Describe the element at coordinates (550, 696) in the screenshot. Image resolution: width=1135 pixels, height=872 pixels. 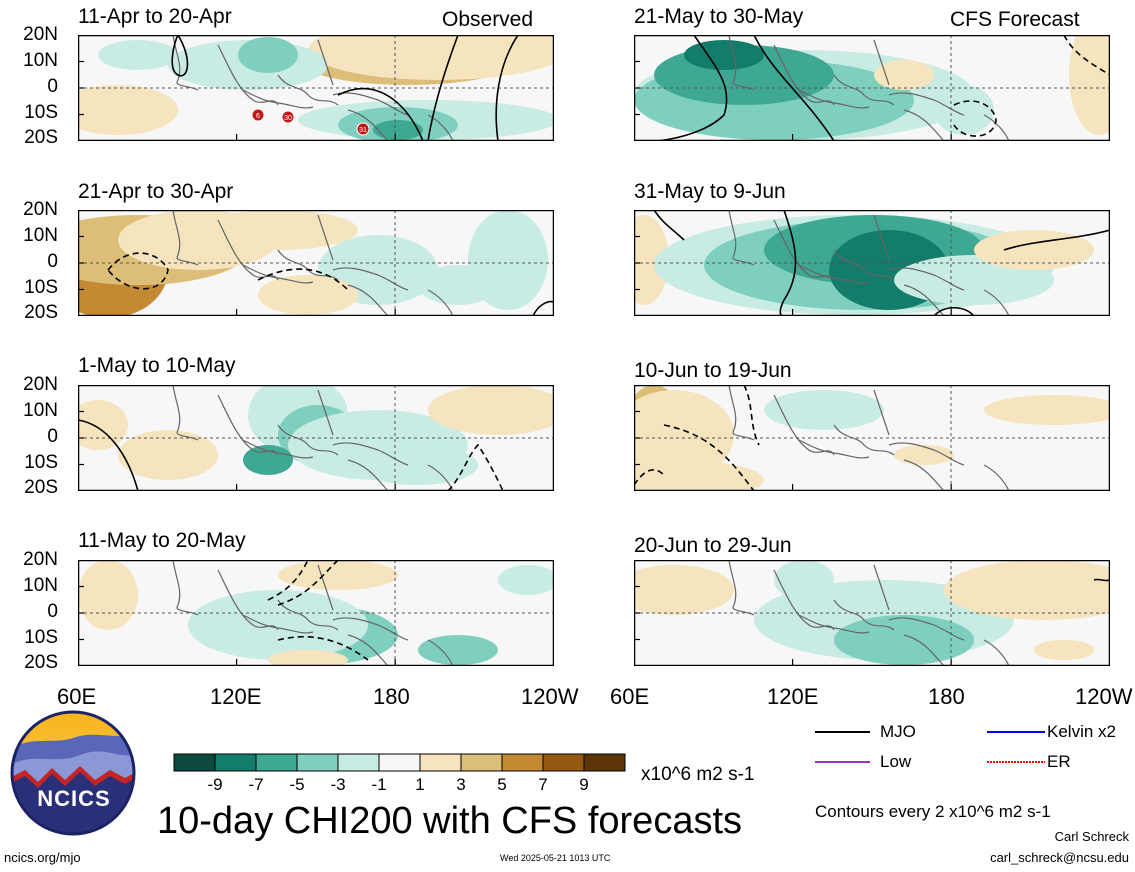
I see `lon-tick-left-120w: 120W` at that location.